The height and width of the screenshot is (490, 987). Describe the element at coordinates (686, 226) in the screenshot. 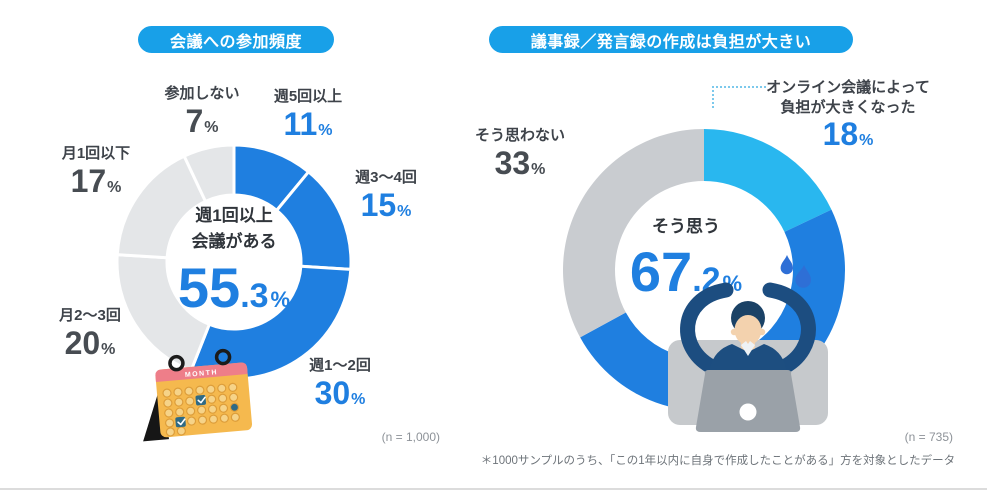

I see `center-label-line: そう思う` at that location.